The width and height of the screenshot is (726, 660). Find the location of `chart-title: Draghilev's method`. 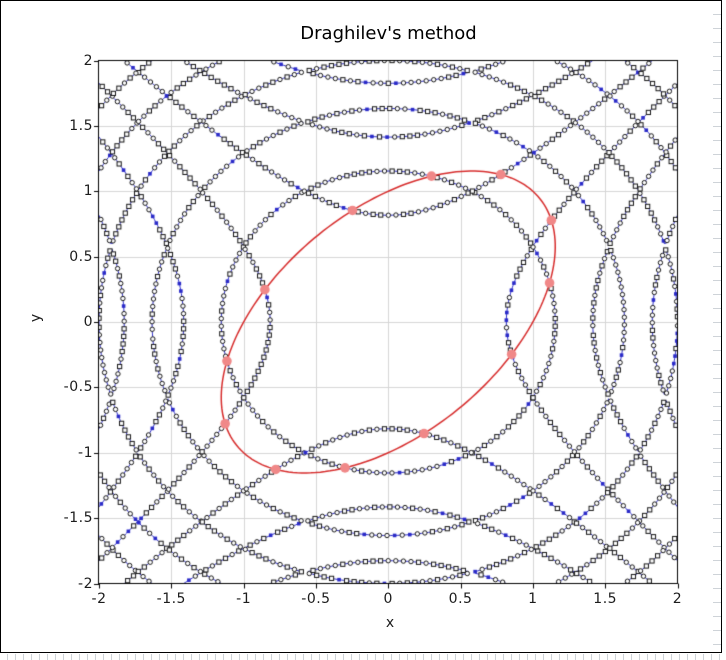

chart-title: Draghilev's method is located at coordinates (388, 33).